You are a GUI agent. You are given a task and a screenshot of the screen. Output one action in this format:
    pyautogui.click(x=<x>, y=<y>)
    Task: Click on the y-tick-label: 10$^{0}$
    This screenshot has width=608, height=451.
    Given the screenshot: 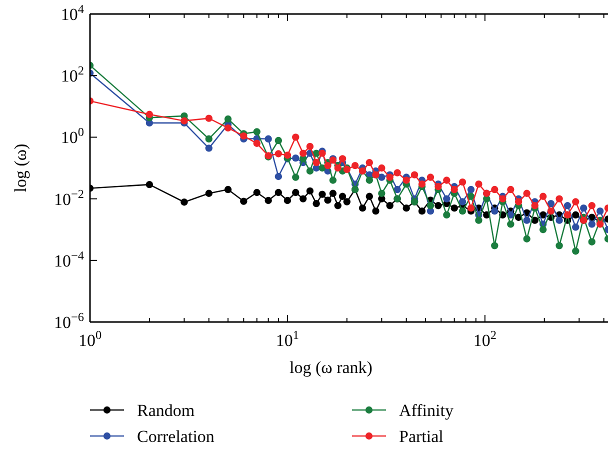 What is the action you would take?
    pyautogui.click(x=72, y=136)
    